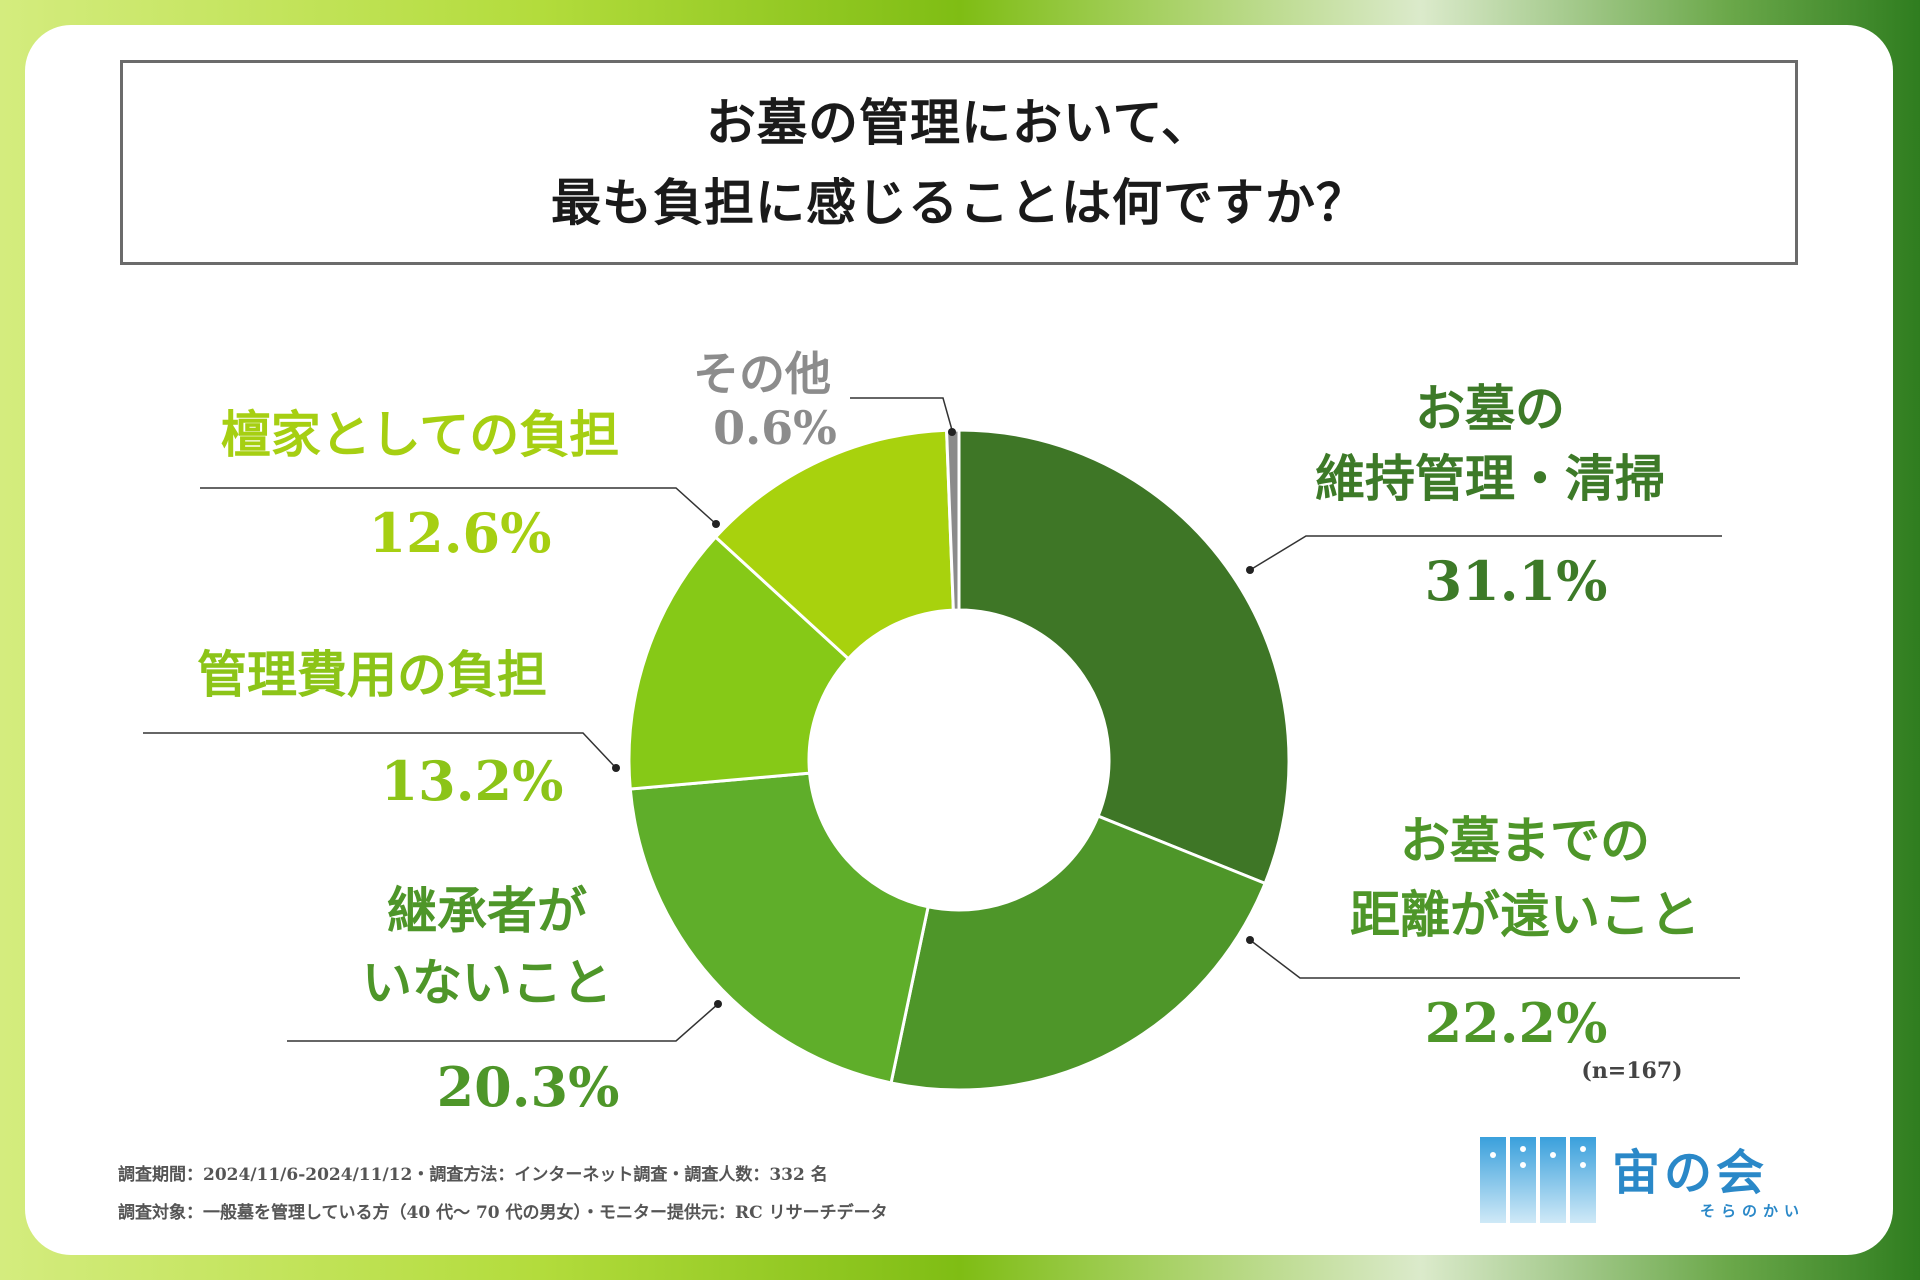 This screenshot has height=1280, width=1920. Describe the element at coordinates (420, 434) in the screenshot. I see `slice-label-4-line-0: 檀家としての負担` at that location.